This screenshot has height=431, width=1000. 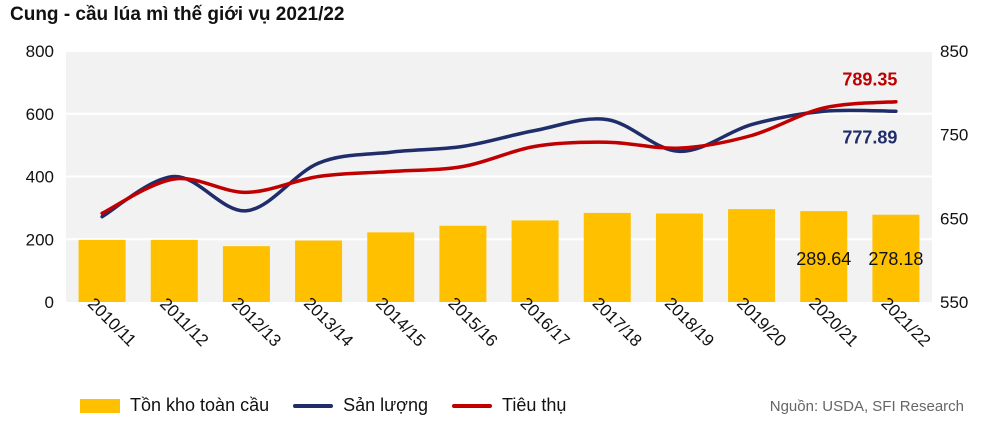 I want to click on legend-label-production: Sản lượng, so click(x=386, y=405).